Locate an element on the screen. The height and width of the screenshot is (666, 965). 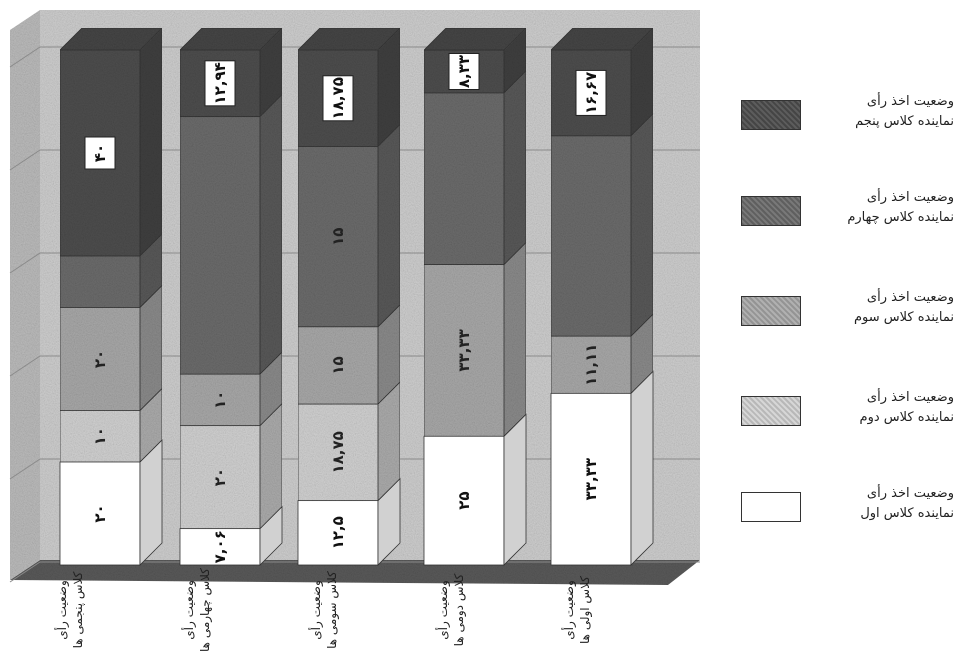
x-tick-label-class-3: وضعیت رأی کلاس سومی ها is located at coordinates (324, 610).